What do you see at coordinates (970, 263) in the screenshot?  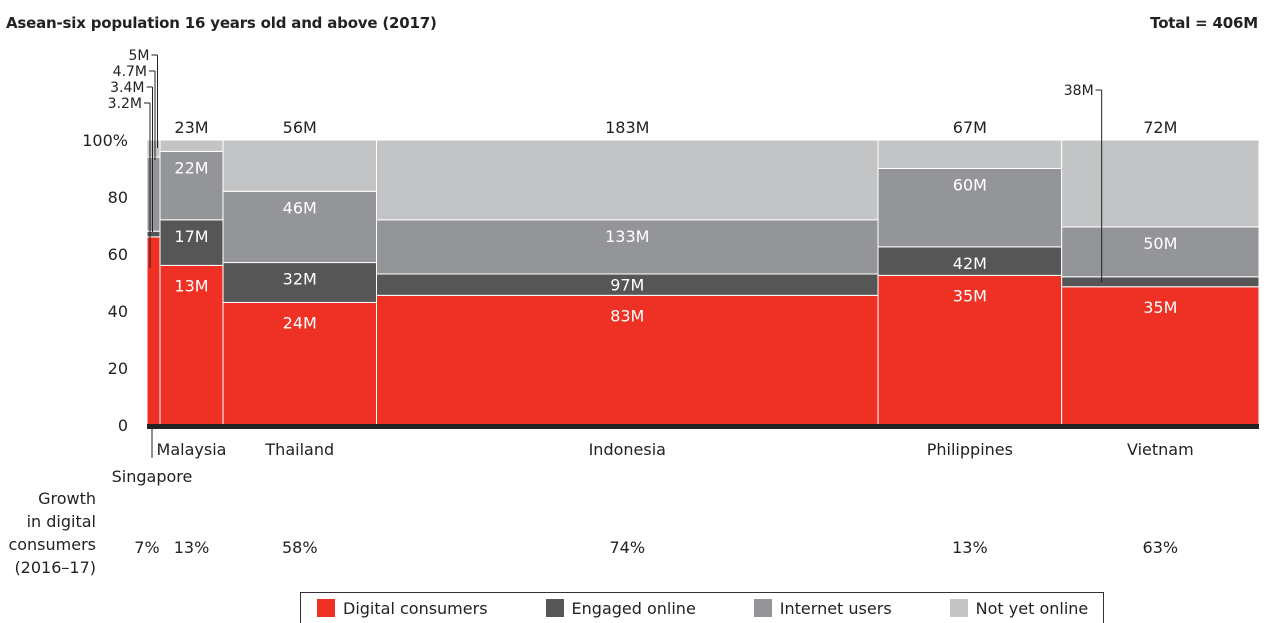 I see `segment-value-label: 42M` at bounding box center [970, 263].